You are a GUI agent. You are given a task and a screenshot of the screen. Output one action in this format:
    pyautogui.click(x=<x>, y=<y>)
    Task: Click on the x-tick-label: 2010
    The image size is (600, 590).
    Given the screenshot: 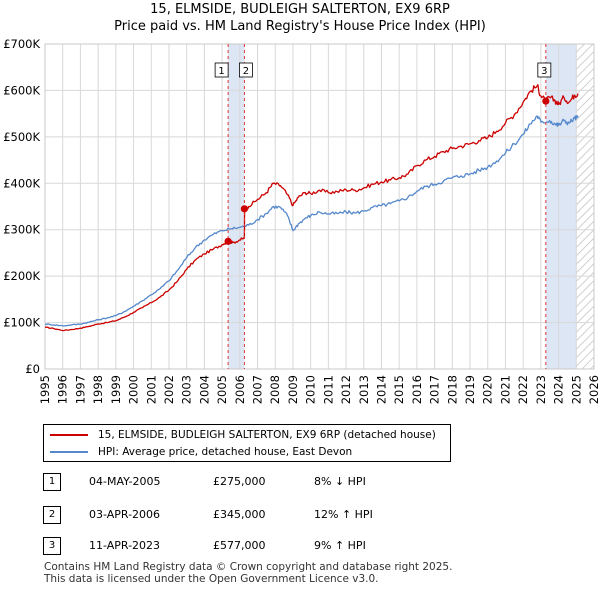 What is the action you would take?
    pyautogui.click(x=311, y=389)
    